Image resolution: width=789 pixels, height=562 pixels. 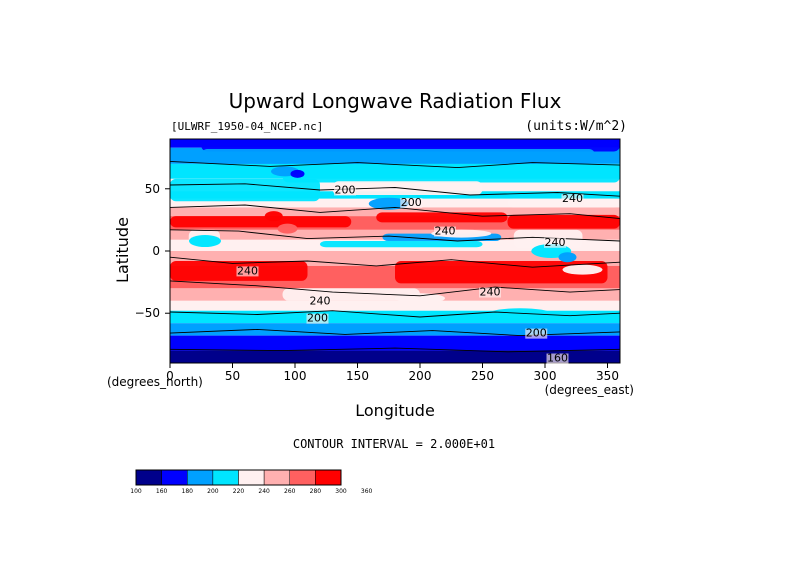 What do you see at coordinates (395, 101) in the screenshot?
I see `chart-title: Upward Longwave Radiation Flux` at bounding box center [395, 101].